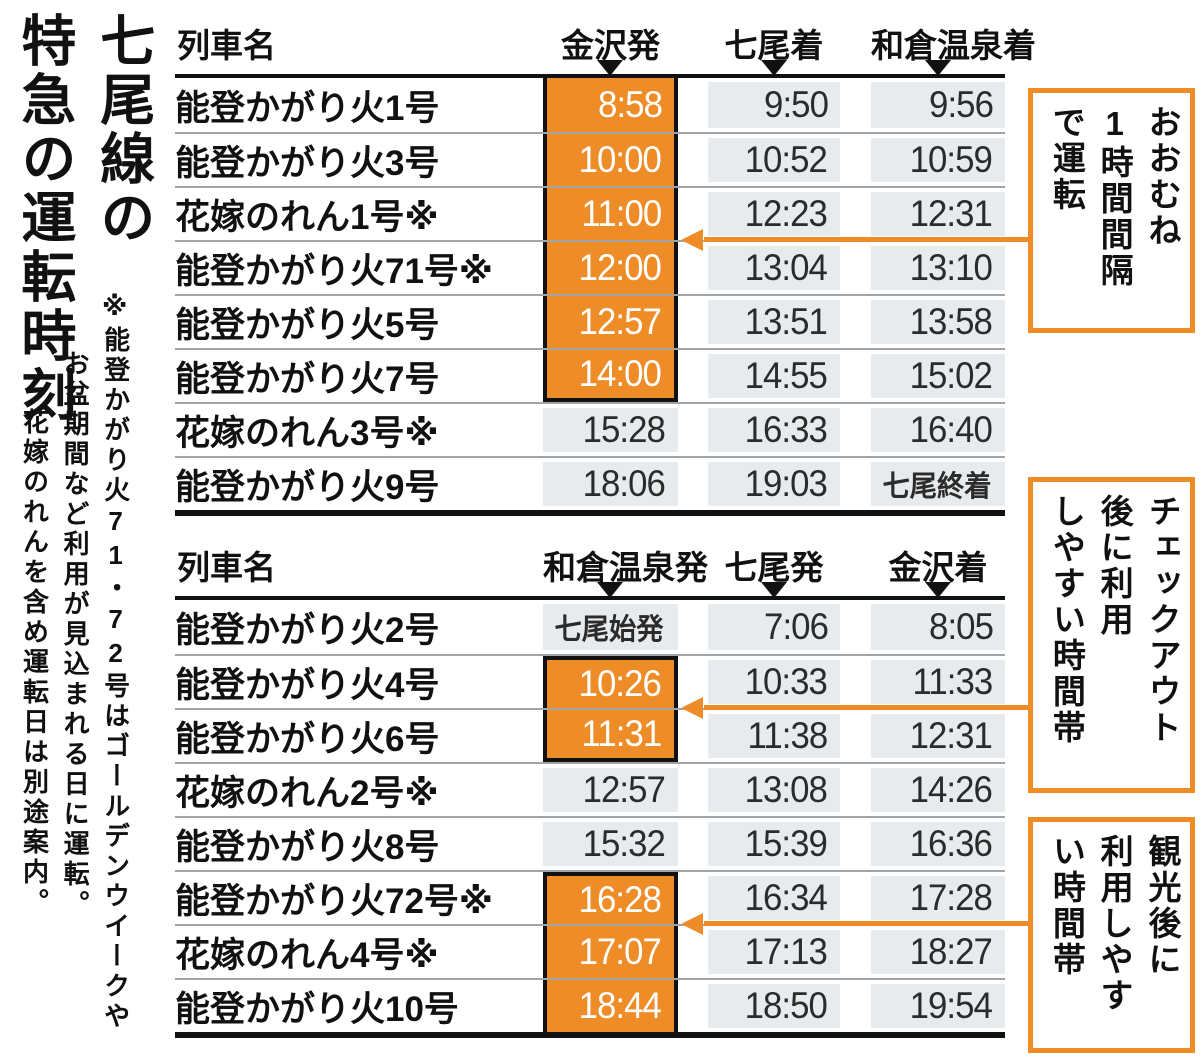 This screenshot has height=1064, width=1200. I want to click on time-value: 16:40, so click(951, 429).